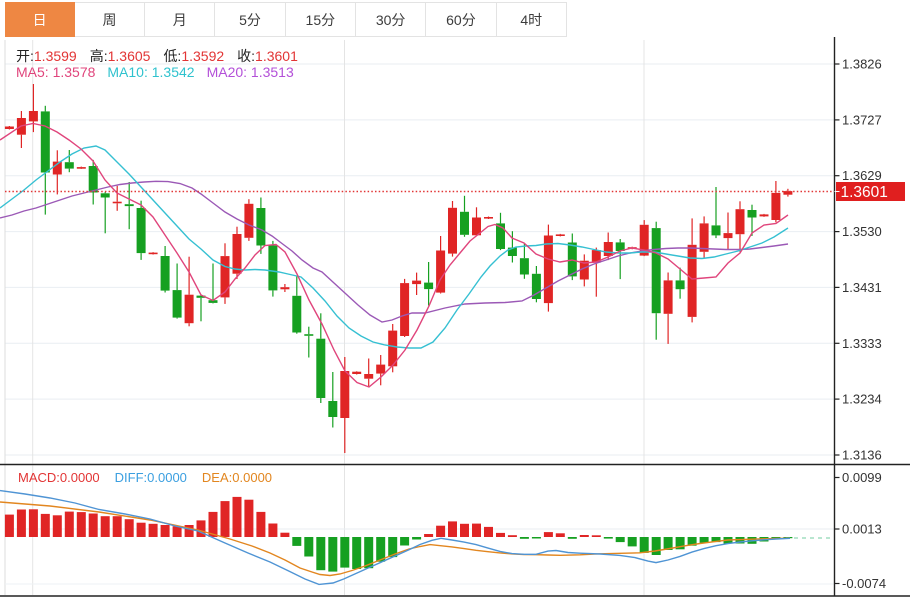 This screenshot has height=599, width=910. Describe the element at coordinates (862, 119) in the screenshot. I see `svg-text: 1.3727` at that location.